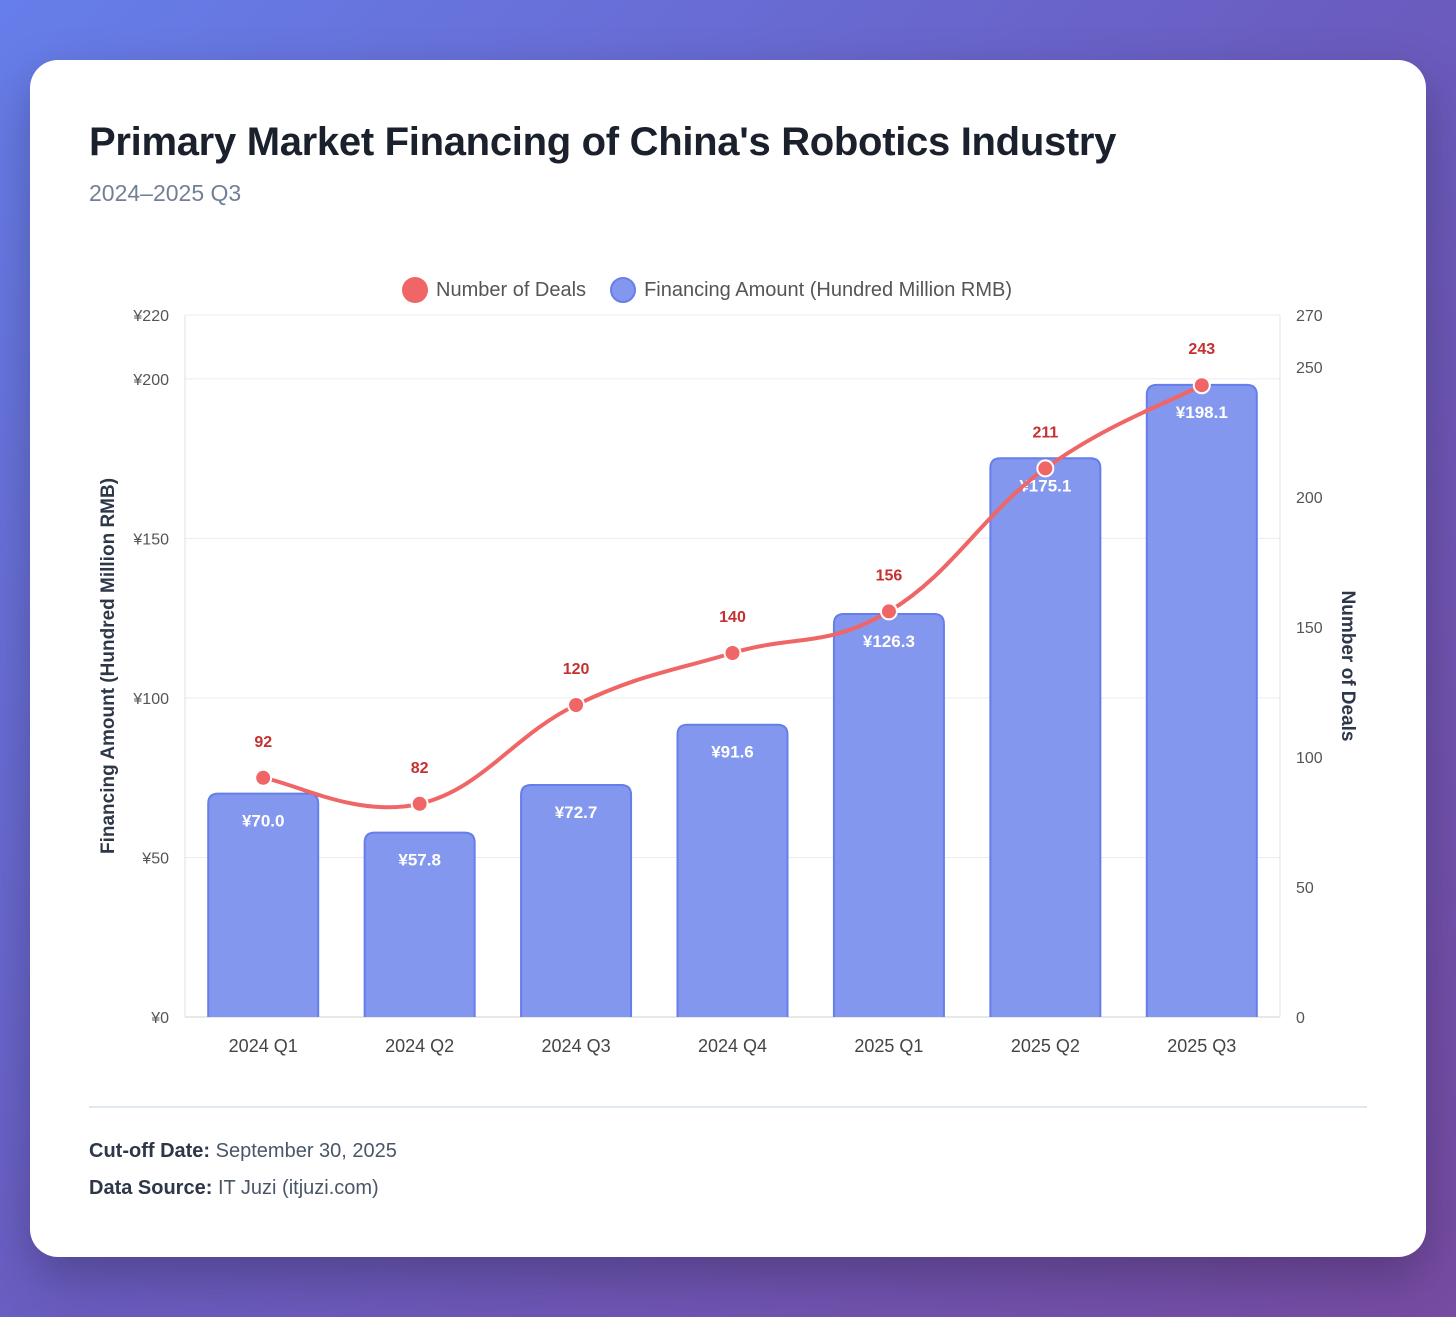 The image size is (1456, 1317). Describe the element at coordinates (1201, 1046) in the screenshot. I see `x-tick-label: 2025 Q3` at that location.